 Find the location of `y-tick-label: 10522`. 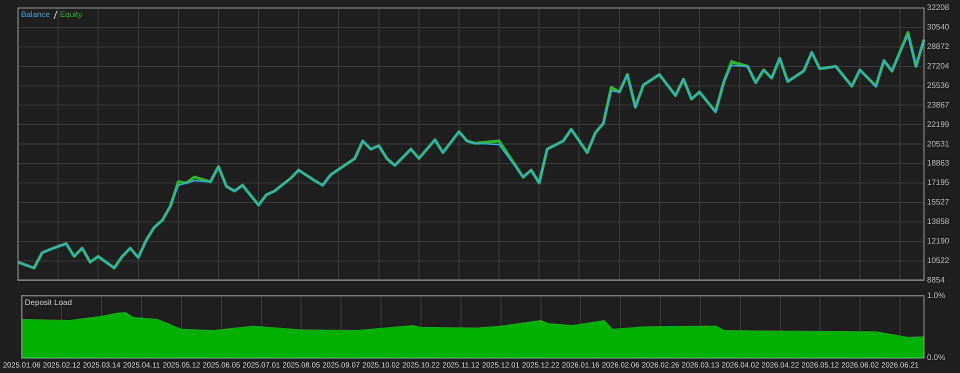

y-tick-label: 10522 is located at coordinates (938, 260).